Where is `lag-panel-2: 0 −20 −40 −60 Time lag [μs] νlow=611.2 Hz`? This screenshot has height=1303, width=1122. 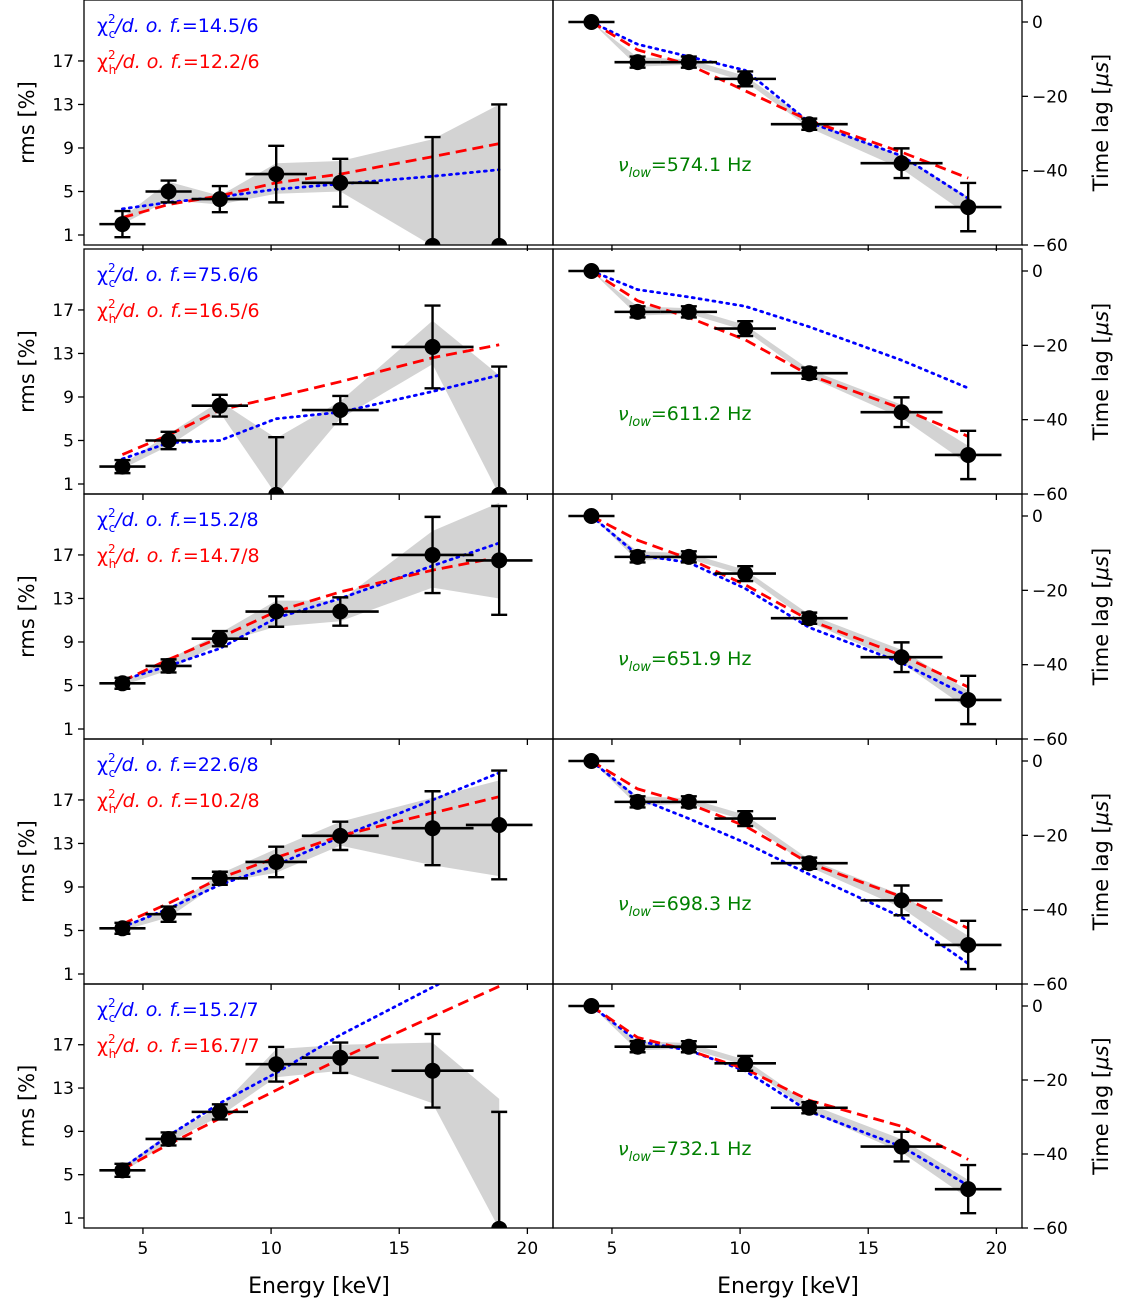
lag-panel-2: 0 −20 −40 −60 Time lag [μs] νlow=611.2 Hz is located at coordinates (832, 376).